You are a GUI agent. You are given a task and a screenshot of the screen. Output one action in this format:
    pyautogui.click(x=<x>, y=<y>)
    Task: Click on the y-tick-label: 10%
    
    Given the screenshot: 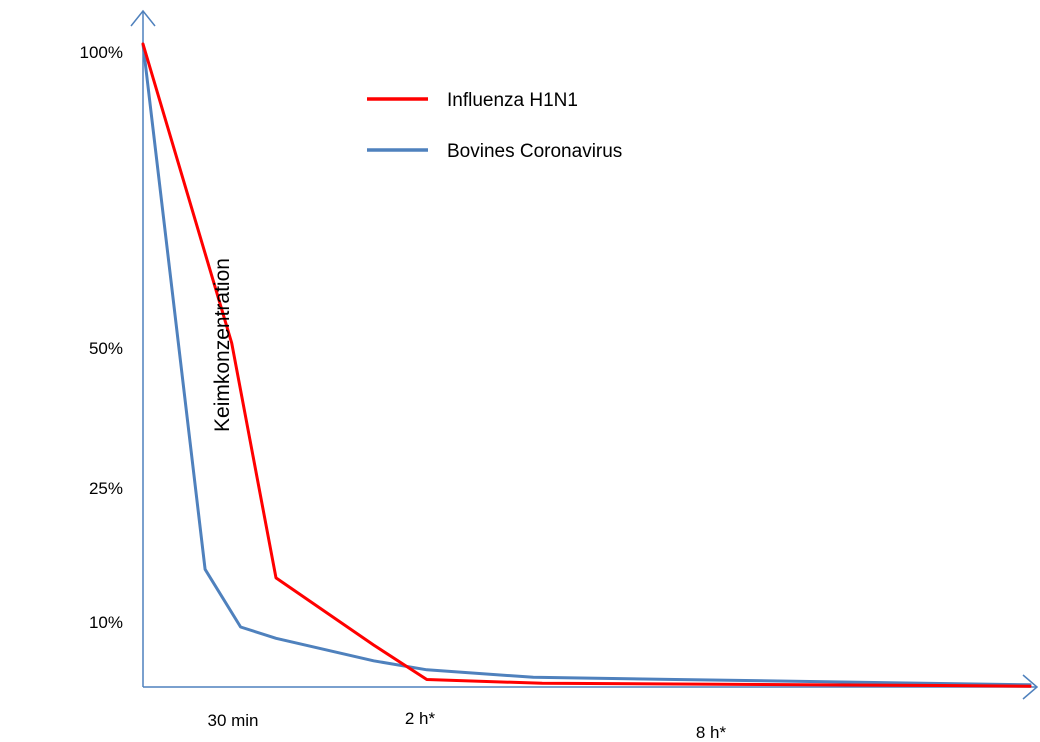 What is the action you would take?
    pyautogui.click(x=106, y=622)
    